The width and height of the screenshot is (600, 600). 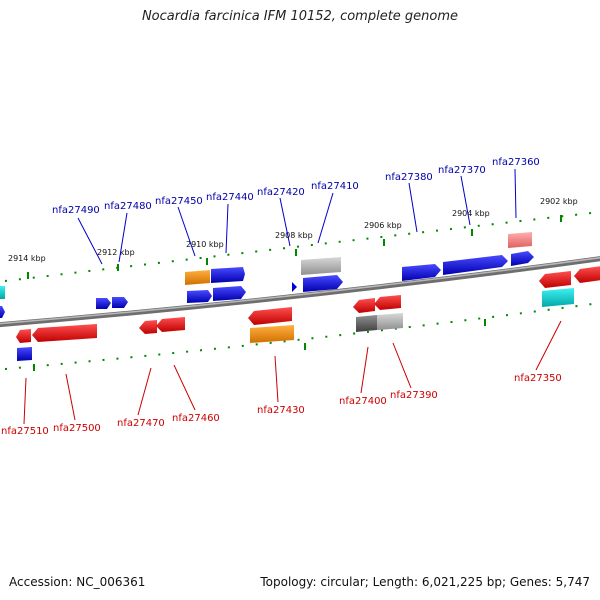 What do you see at coordinates (294, 235) in the screenshot?
I see `tick-label: 2908 kbp` at bounding box center [294, 235].